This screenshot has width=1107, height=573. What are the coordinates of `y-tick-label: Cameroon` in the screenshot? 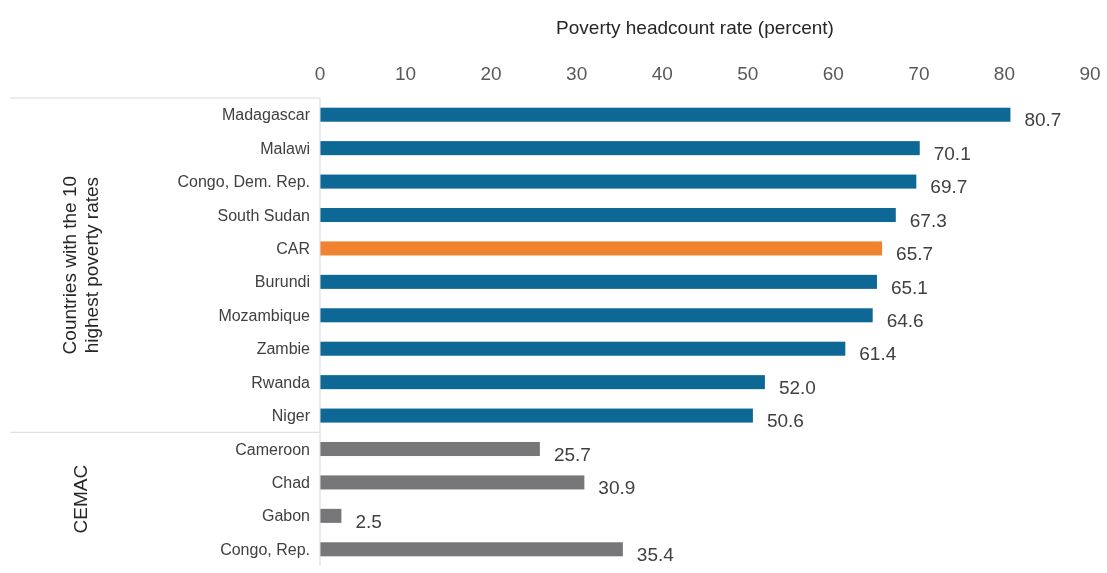 It's located at (272, 449).